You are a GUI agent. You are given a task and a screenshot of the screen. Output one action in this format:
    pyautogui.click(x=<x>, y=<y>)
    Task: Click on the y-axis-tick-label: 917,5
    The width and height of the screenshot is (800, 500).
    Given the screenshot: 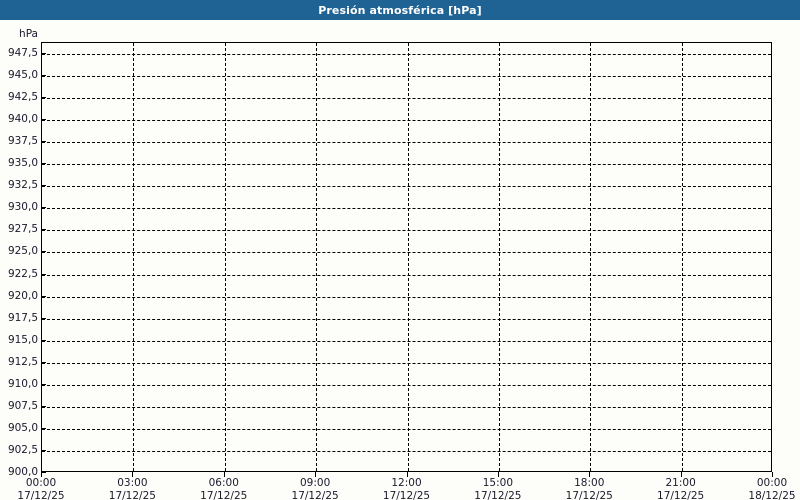 What is the action you would take?
    pyautogui.click(x=22, y=317)
    